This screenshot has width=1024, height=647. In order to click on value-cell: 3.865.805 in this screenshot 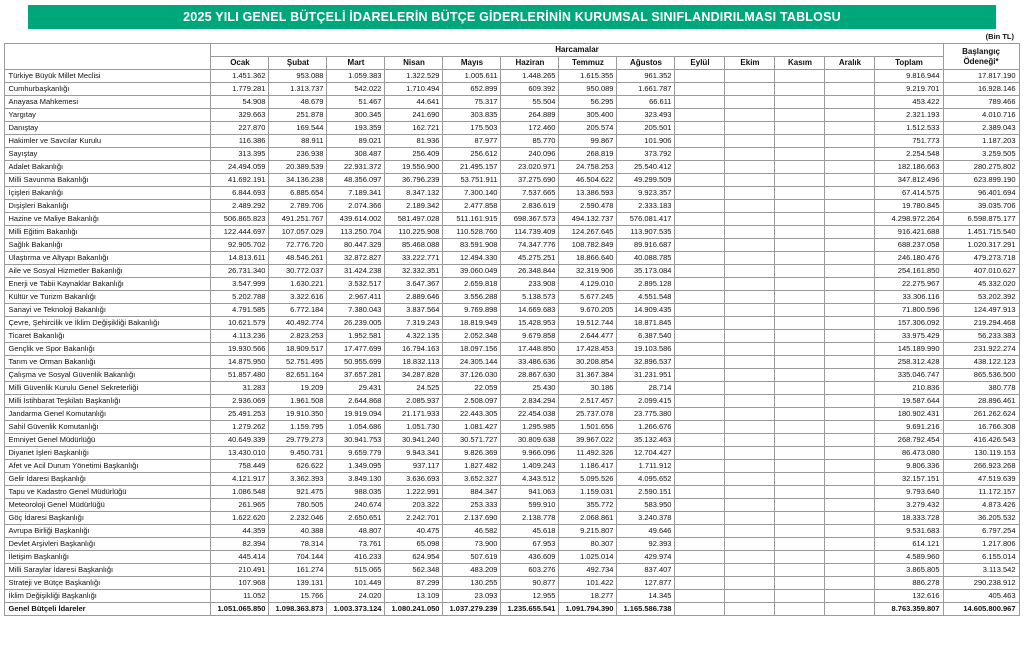, I will do `click(909, 570)`.